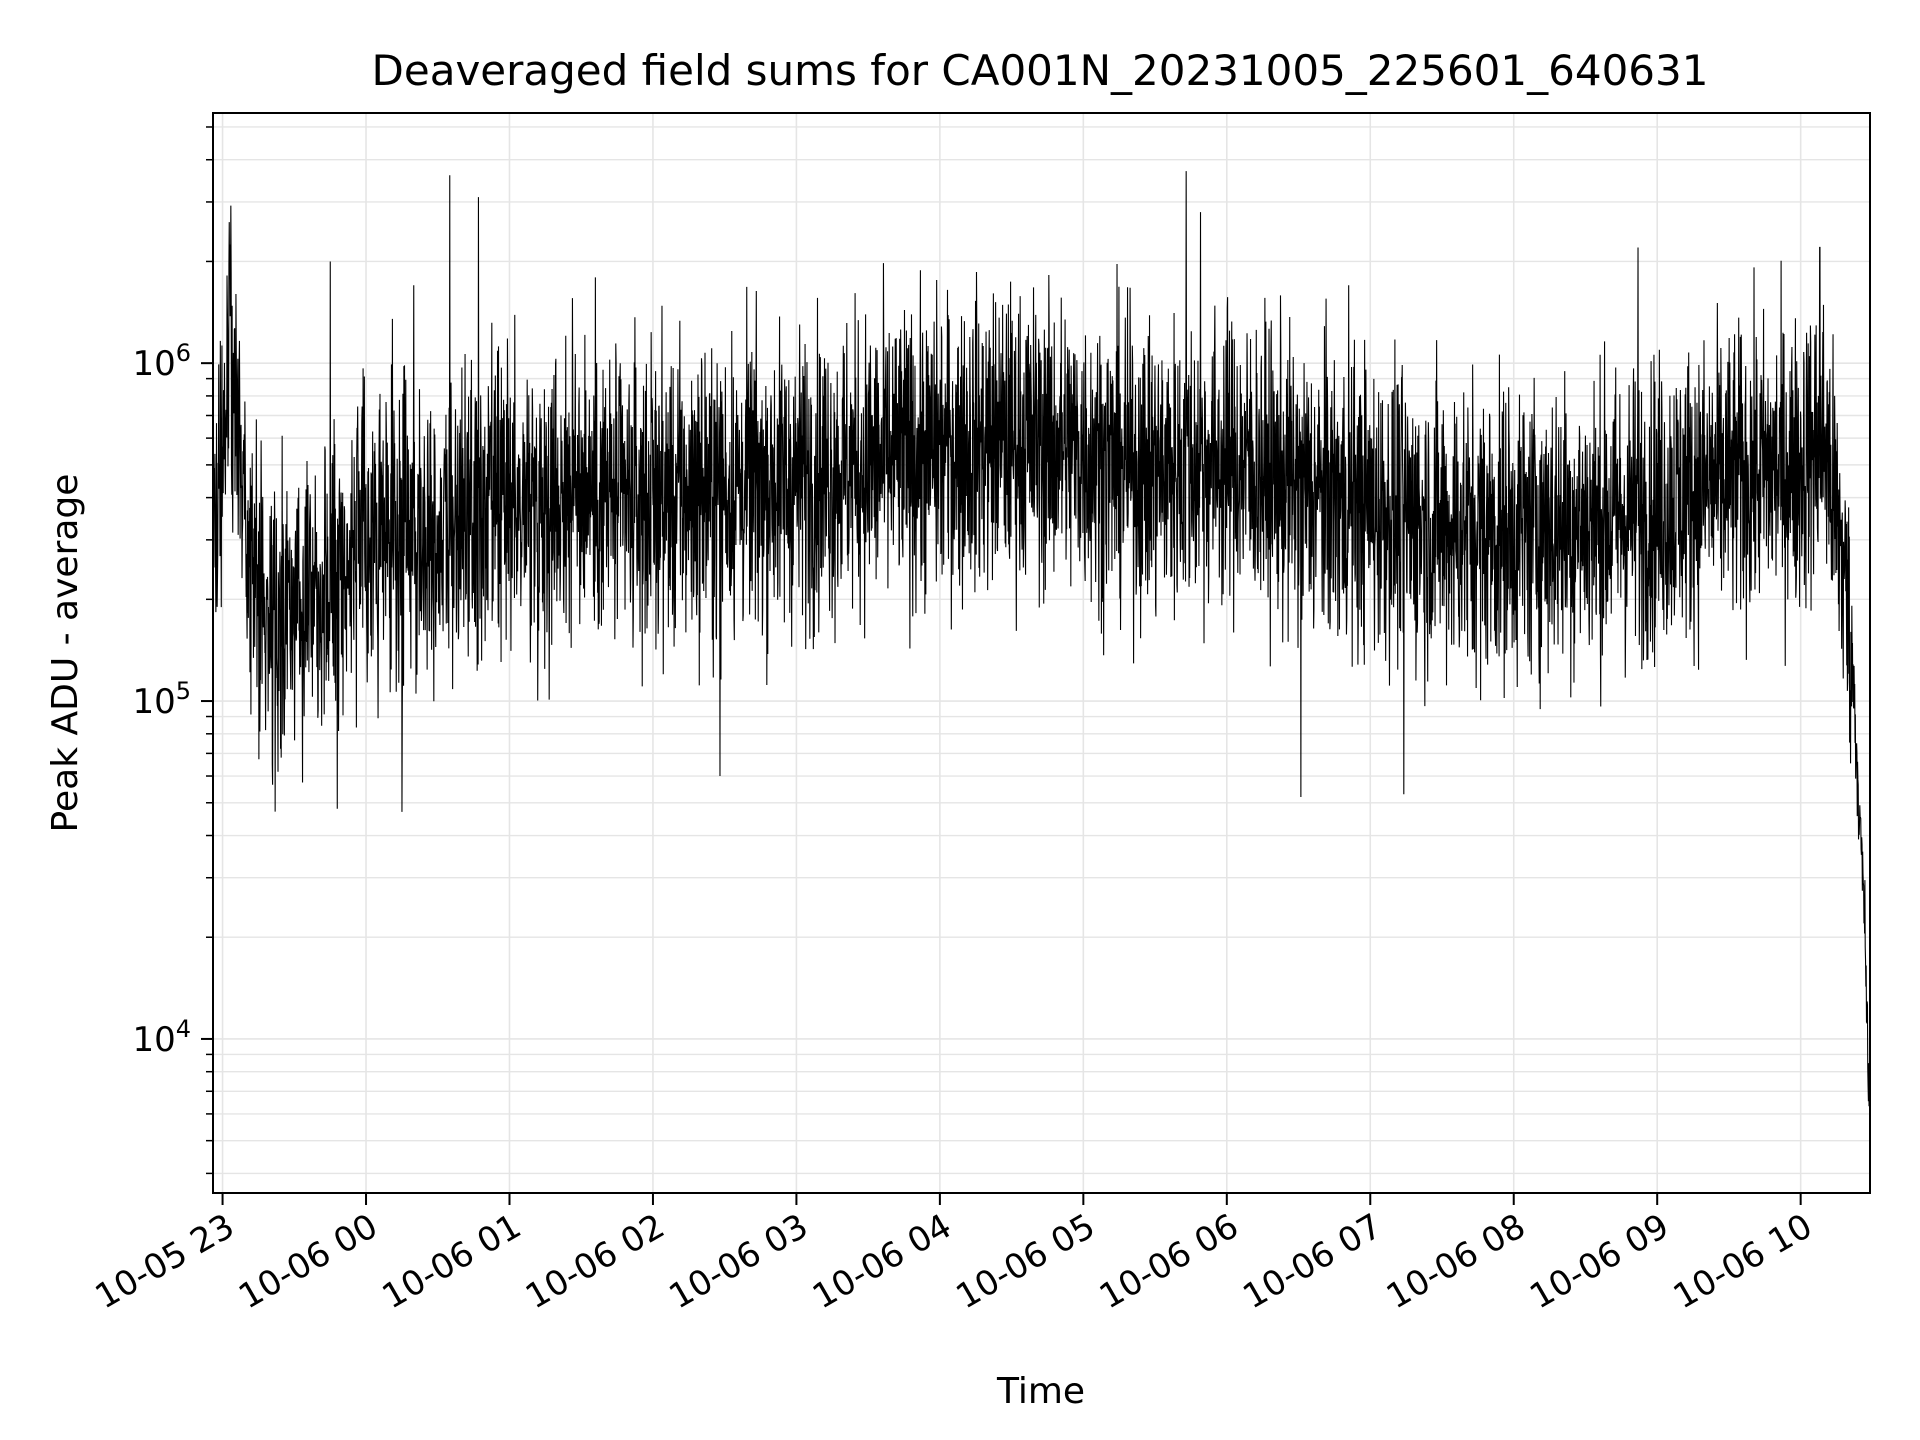 This screenshot has width=1920, height=1440. What do you see at coordinates (1743, 1261) in the screenshot?
I see `x-tick-label: 10-06 10` at bounding box center [1743, 1261].